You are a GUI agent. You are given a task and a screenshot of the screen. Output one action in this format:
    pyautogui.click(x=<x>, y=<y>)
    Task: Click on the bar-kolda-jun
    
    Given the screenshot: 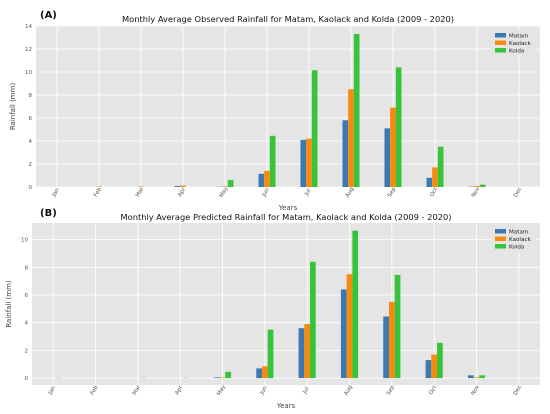 What is the action you would take?
    pyautogui.click(x=272, y=161)
    